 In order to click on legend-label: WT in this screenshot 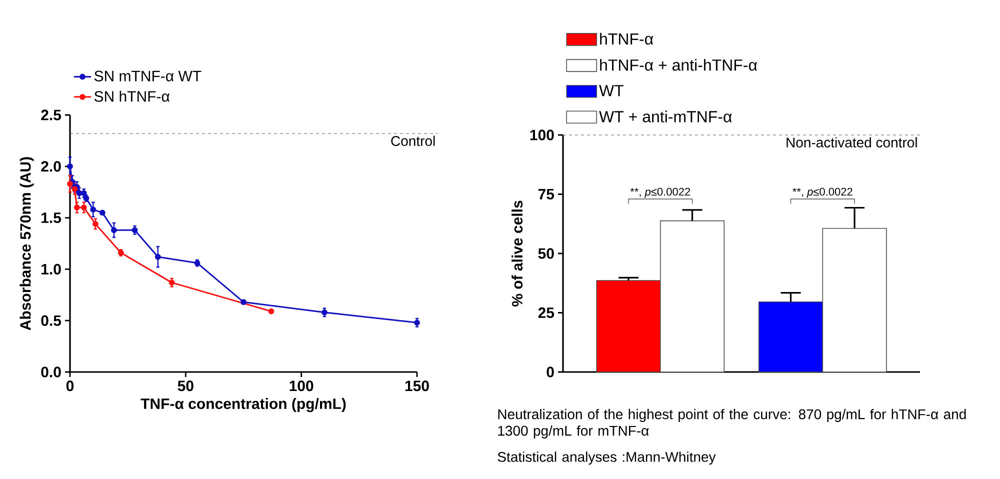, I will do `click(611, 90)`.